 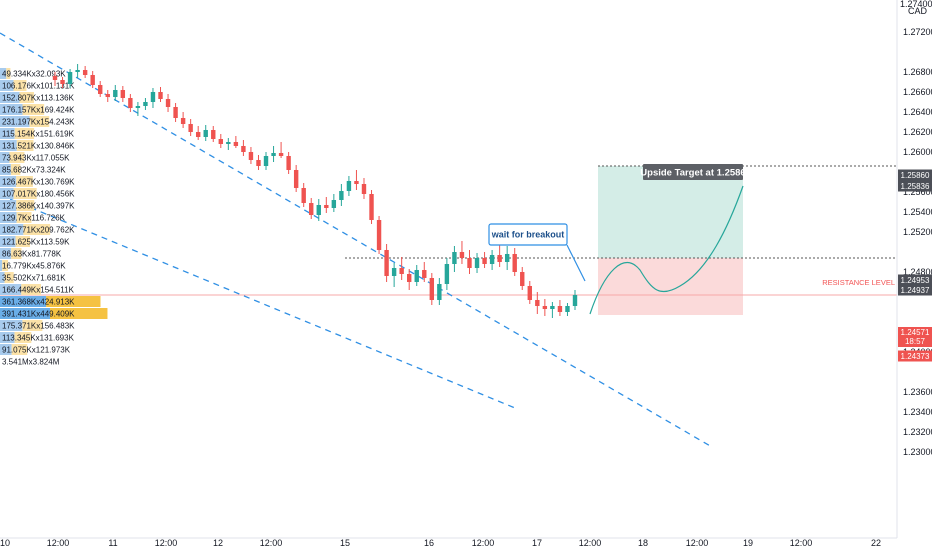 What do you see at coordinates (36, 158) in the screenshot?
I see `volume-profile-label: 73.943Kx117.055K` at bounding box center [36, 158].